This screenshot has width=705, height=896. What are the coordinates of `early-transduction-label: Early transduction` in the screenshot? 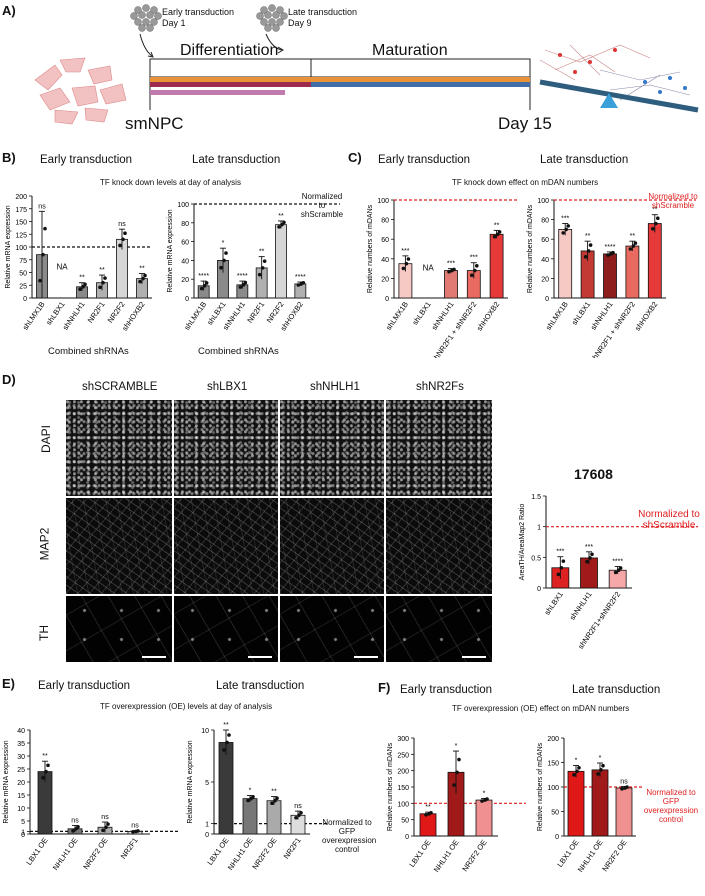 It's located at (198, 12).